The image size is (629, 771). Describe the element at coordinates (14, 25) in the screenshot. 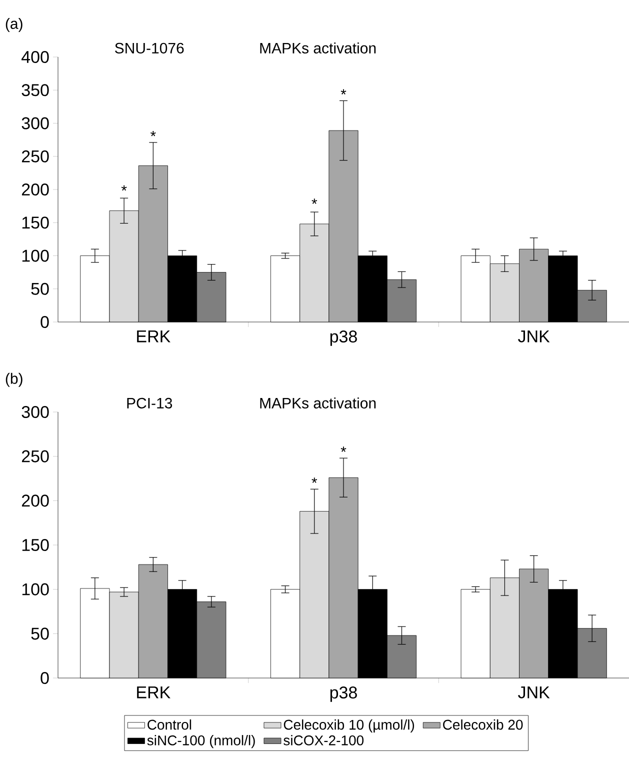

I see `text: (a)` at that location.